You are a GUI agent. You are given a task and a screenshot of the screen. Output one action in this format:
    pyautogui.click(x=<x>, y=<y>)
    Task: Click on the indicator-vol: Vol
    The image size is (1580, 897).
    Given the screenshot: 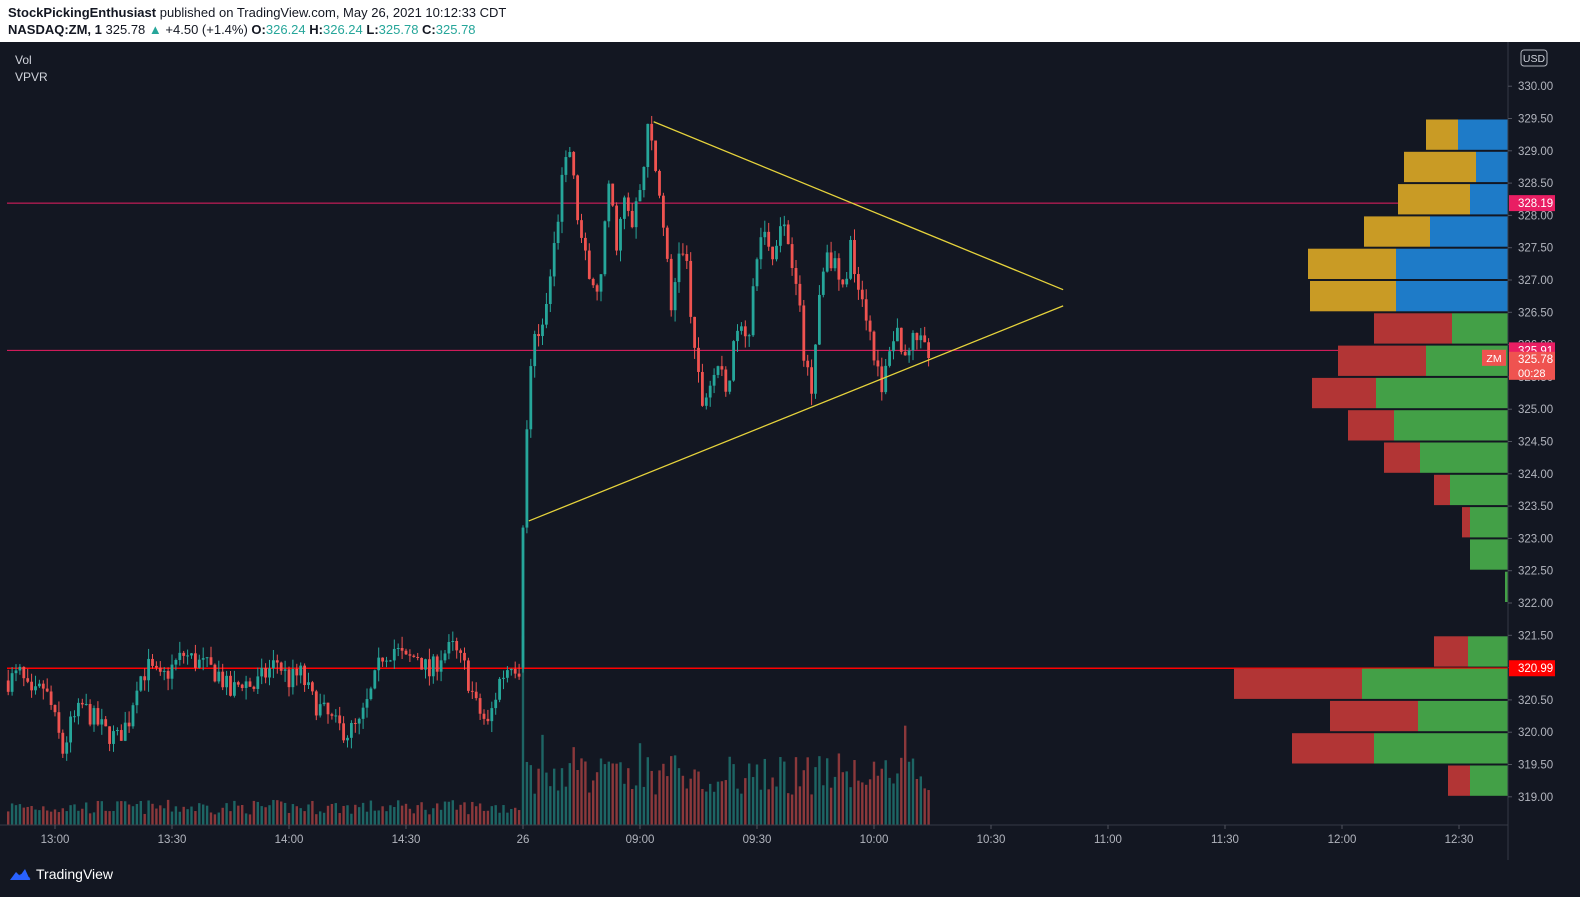 What is the action you would take?
    pyautogui.click(x=23, y=60)
    